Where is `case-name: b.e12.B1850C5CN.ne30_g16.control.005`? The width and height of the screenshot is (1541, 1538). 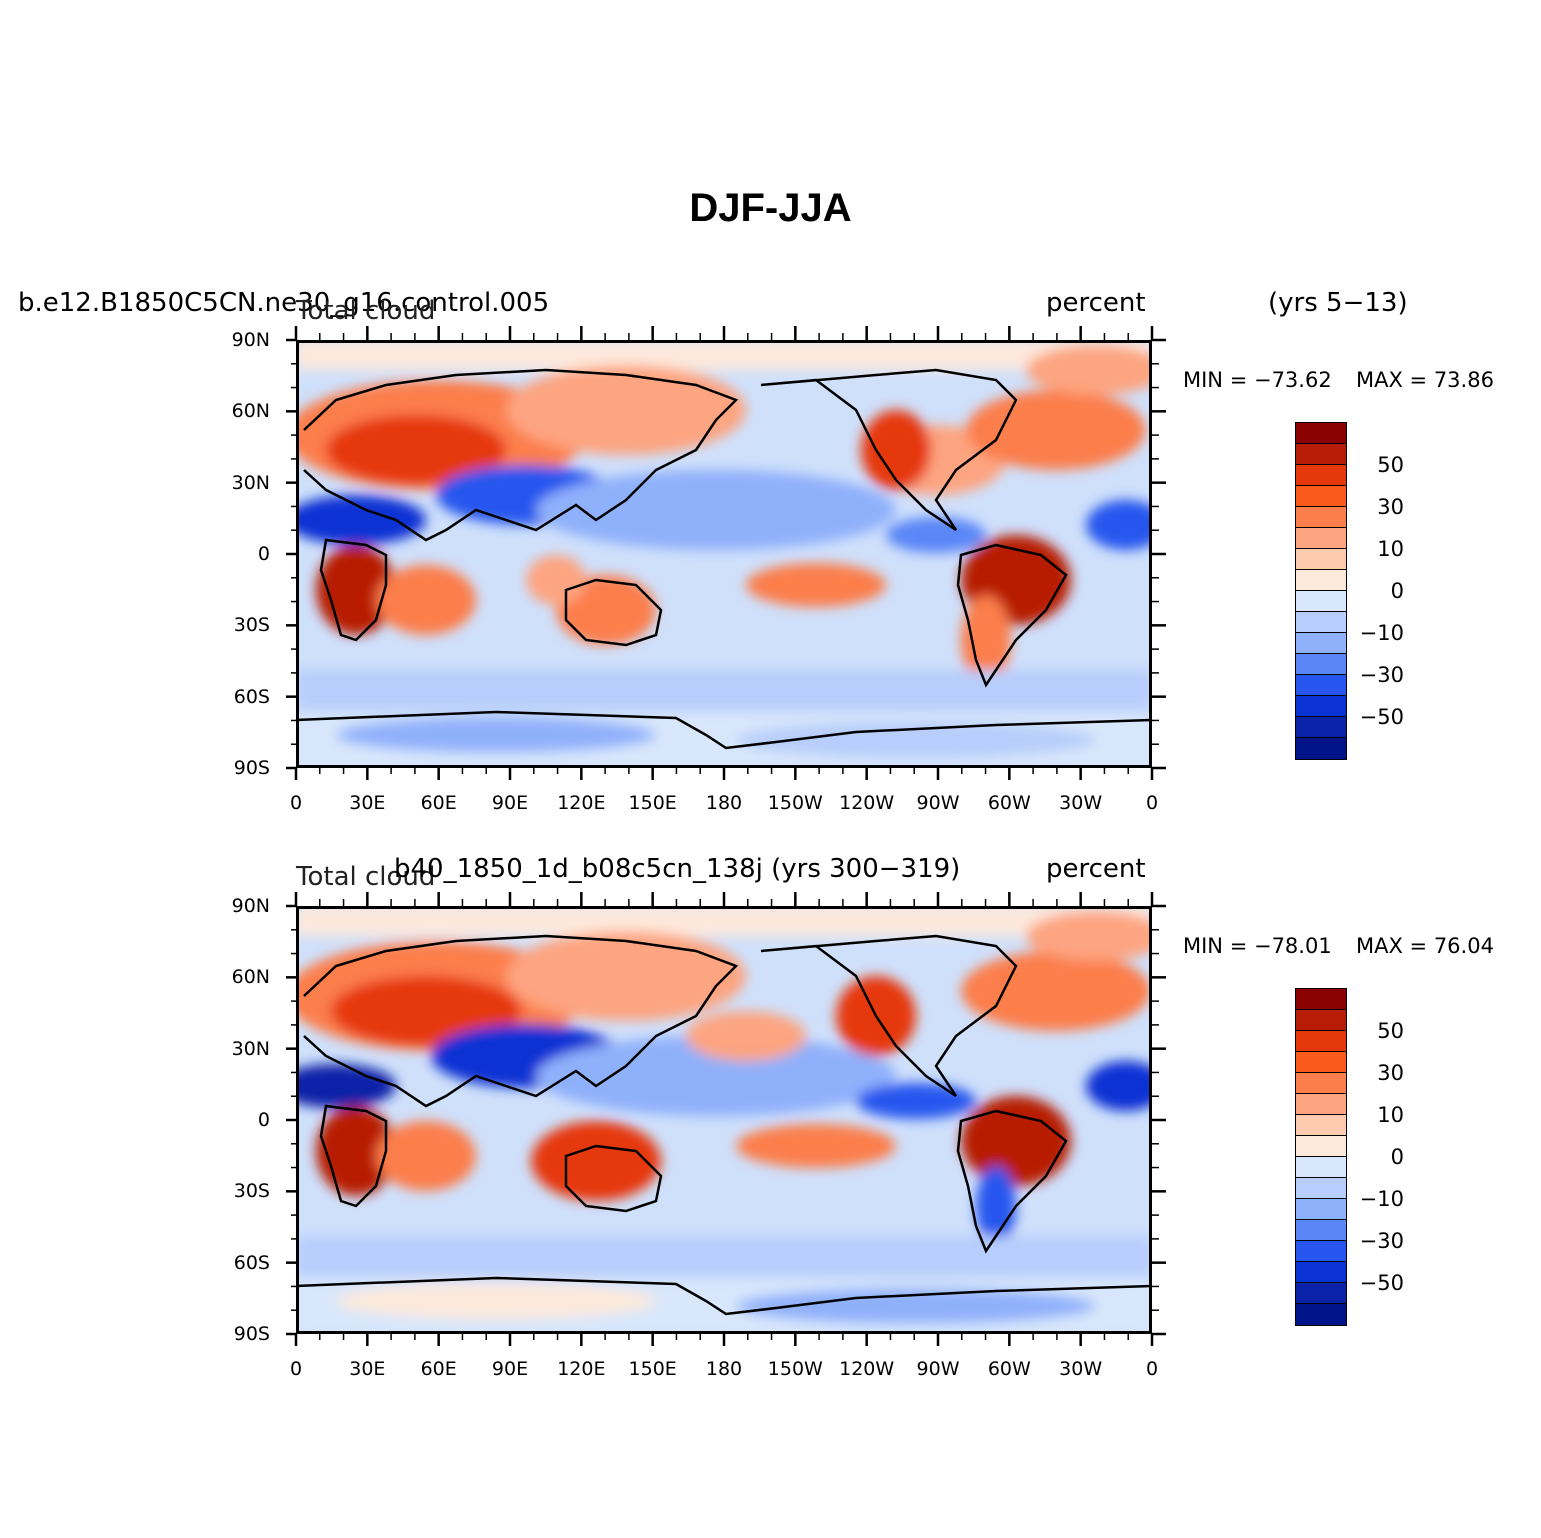
case-name: b.e12.B1850C5CN.ne30_g16.control.005 is located at coordinates (284, 303).